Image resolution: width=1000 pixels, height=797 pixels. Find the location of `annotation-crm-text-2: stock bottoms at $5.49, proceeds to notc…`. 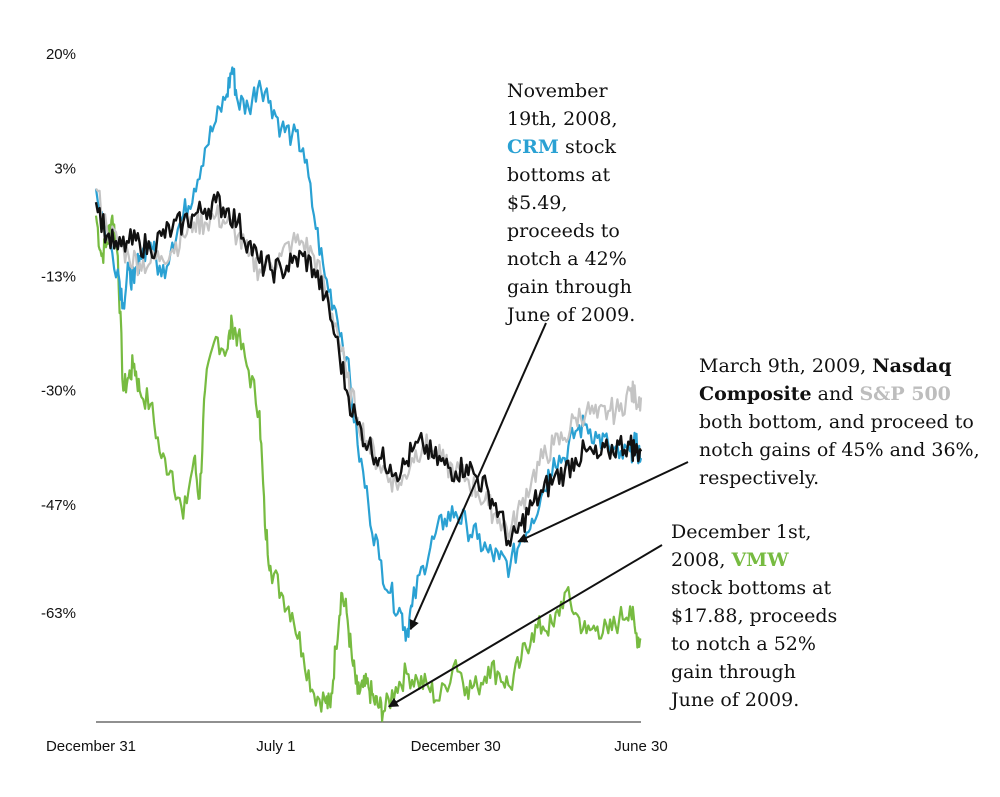

annotation-crm-text-2: stock bottoms at $5.49, proceeds to notc… is located at coordinates (571, 231).